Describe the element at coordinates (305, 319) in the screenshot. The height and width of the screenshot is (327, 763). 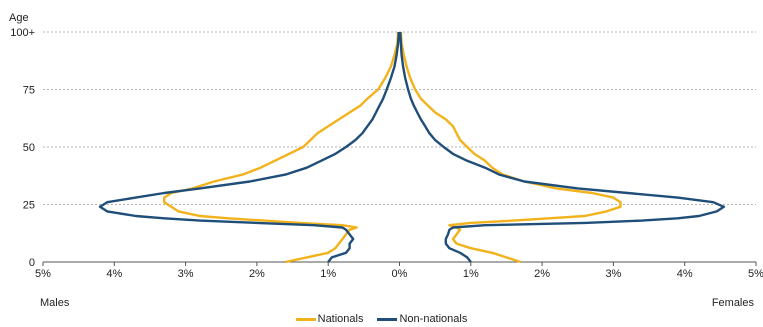
I see `legend-swatch-nationals` at that location.